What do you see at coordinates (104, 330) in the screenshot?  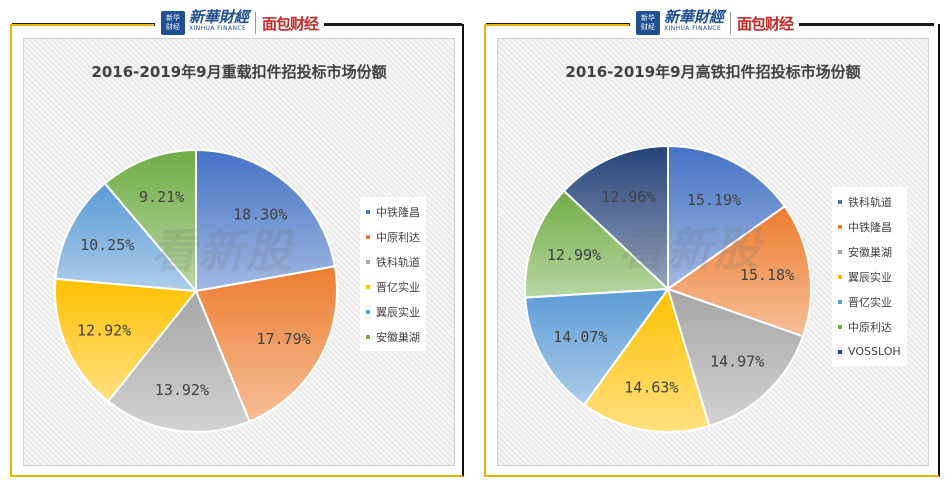 I see `slice-value-label: 12.92%` at bounding box center [104, 330].